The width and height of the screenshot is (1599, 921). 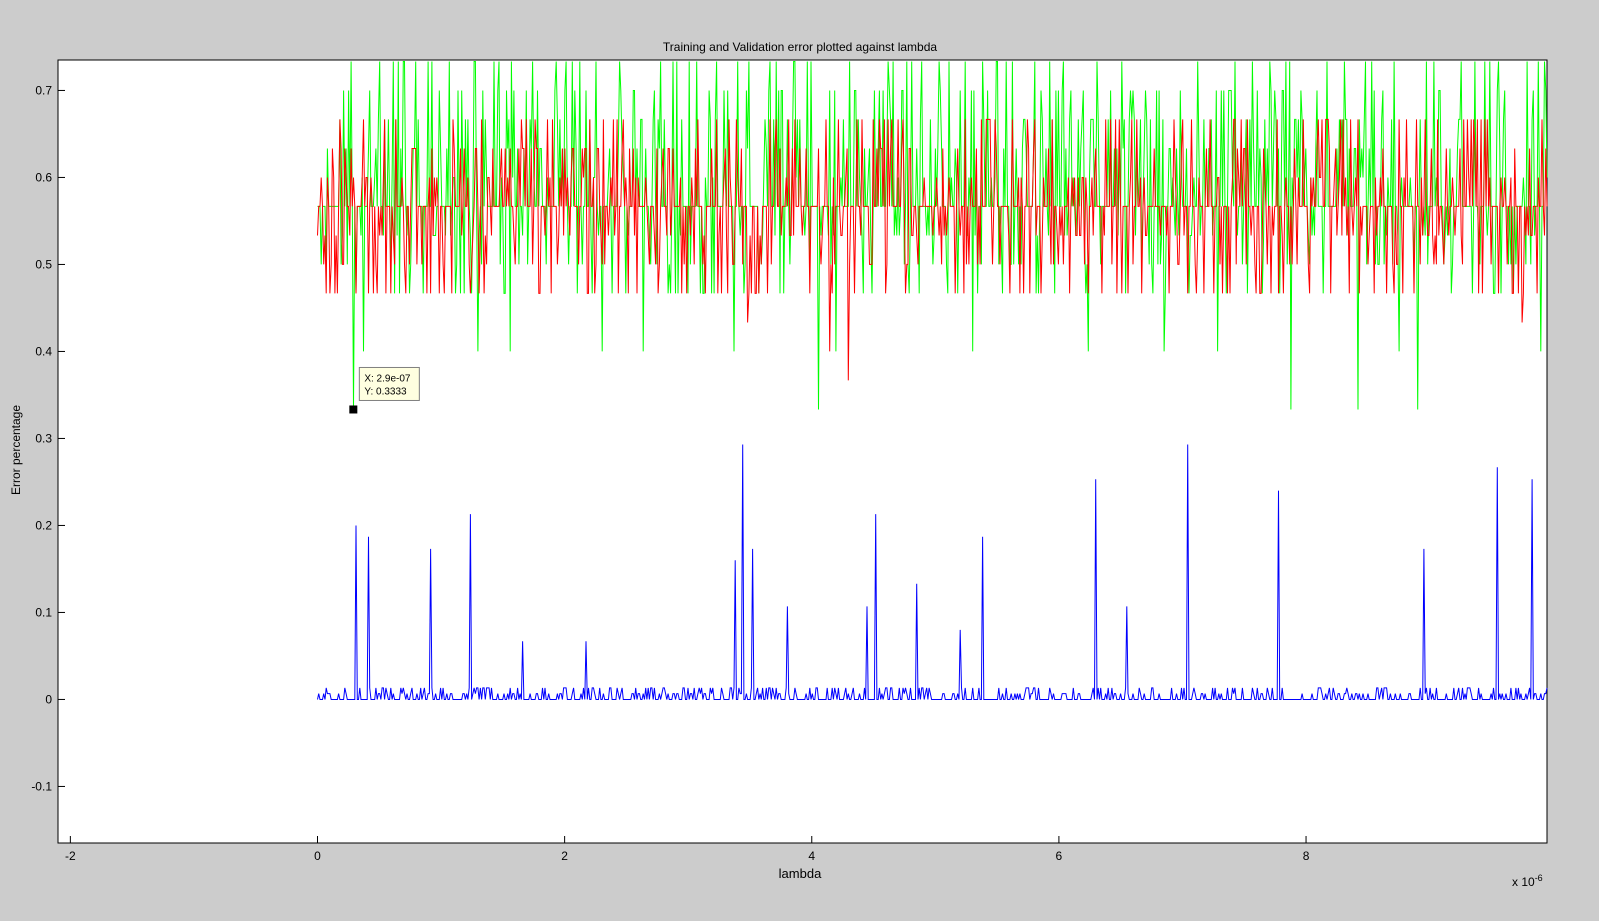 What do you see at coordinates (385, 391) in the screenshot?
I see `datatip-y-text: Y: 0.3333` at bounding box center [385, 391].